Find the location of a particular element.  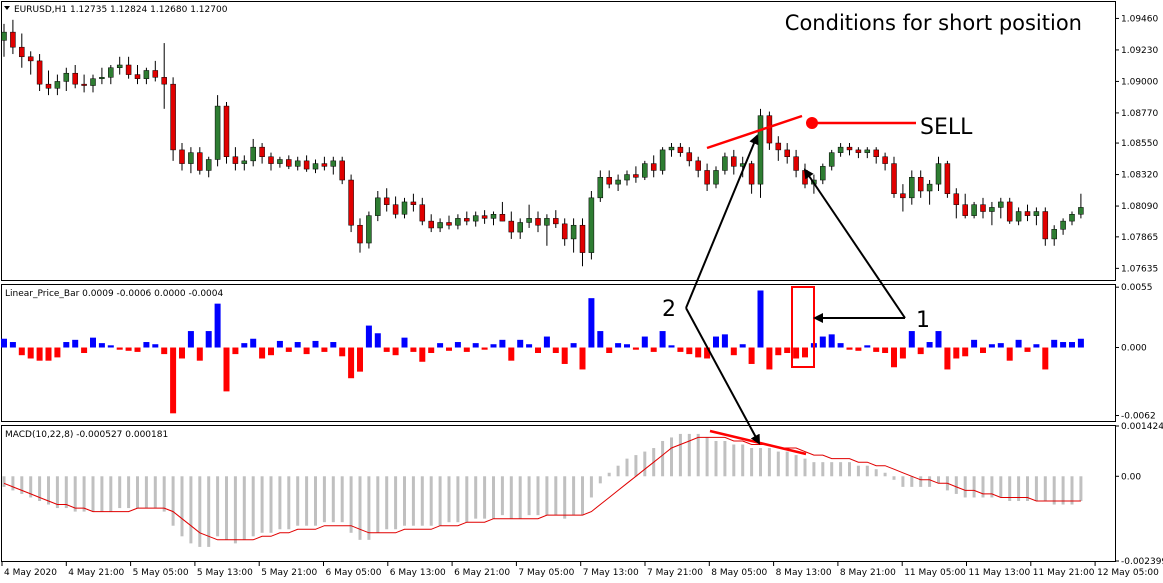

price-trendline is located at coordinates (754, 132).